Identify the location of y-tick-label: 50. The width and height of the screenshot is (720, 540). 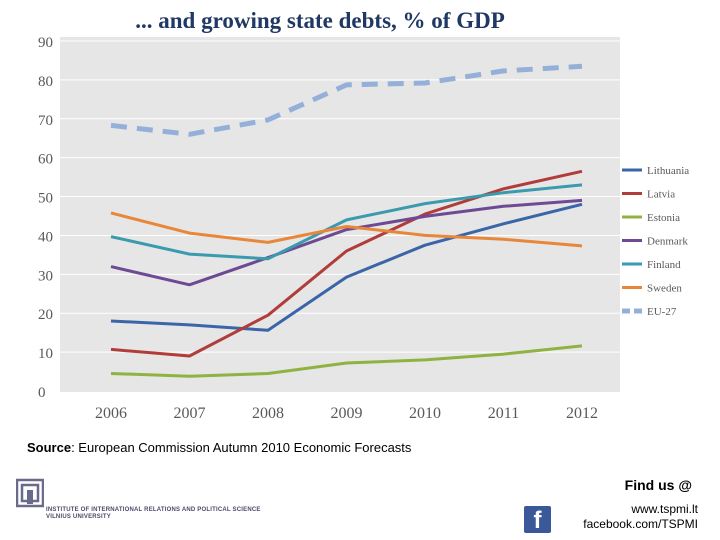
(45, 199).